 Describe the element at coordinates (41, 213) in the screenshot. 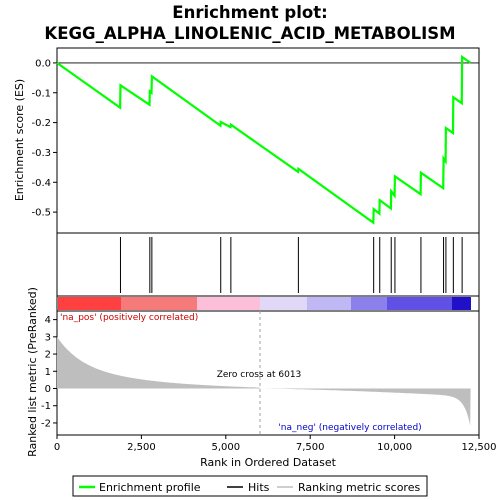

I see `es-y-tick-label: -0.5` at that location.